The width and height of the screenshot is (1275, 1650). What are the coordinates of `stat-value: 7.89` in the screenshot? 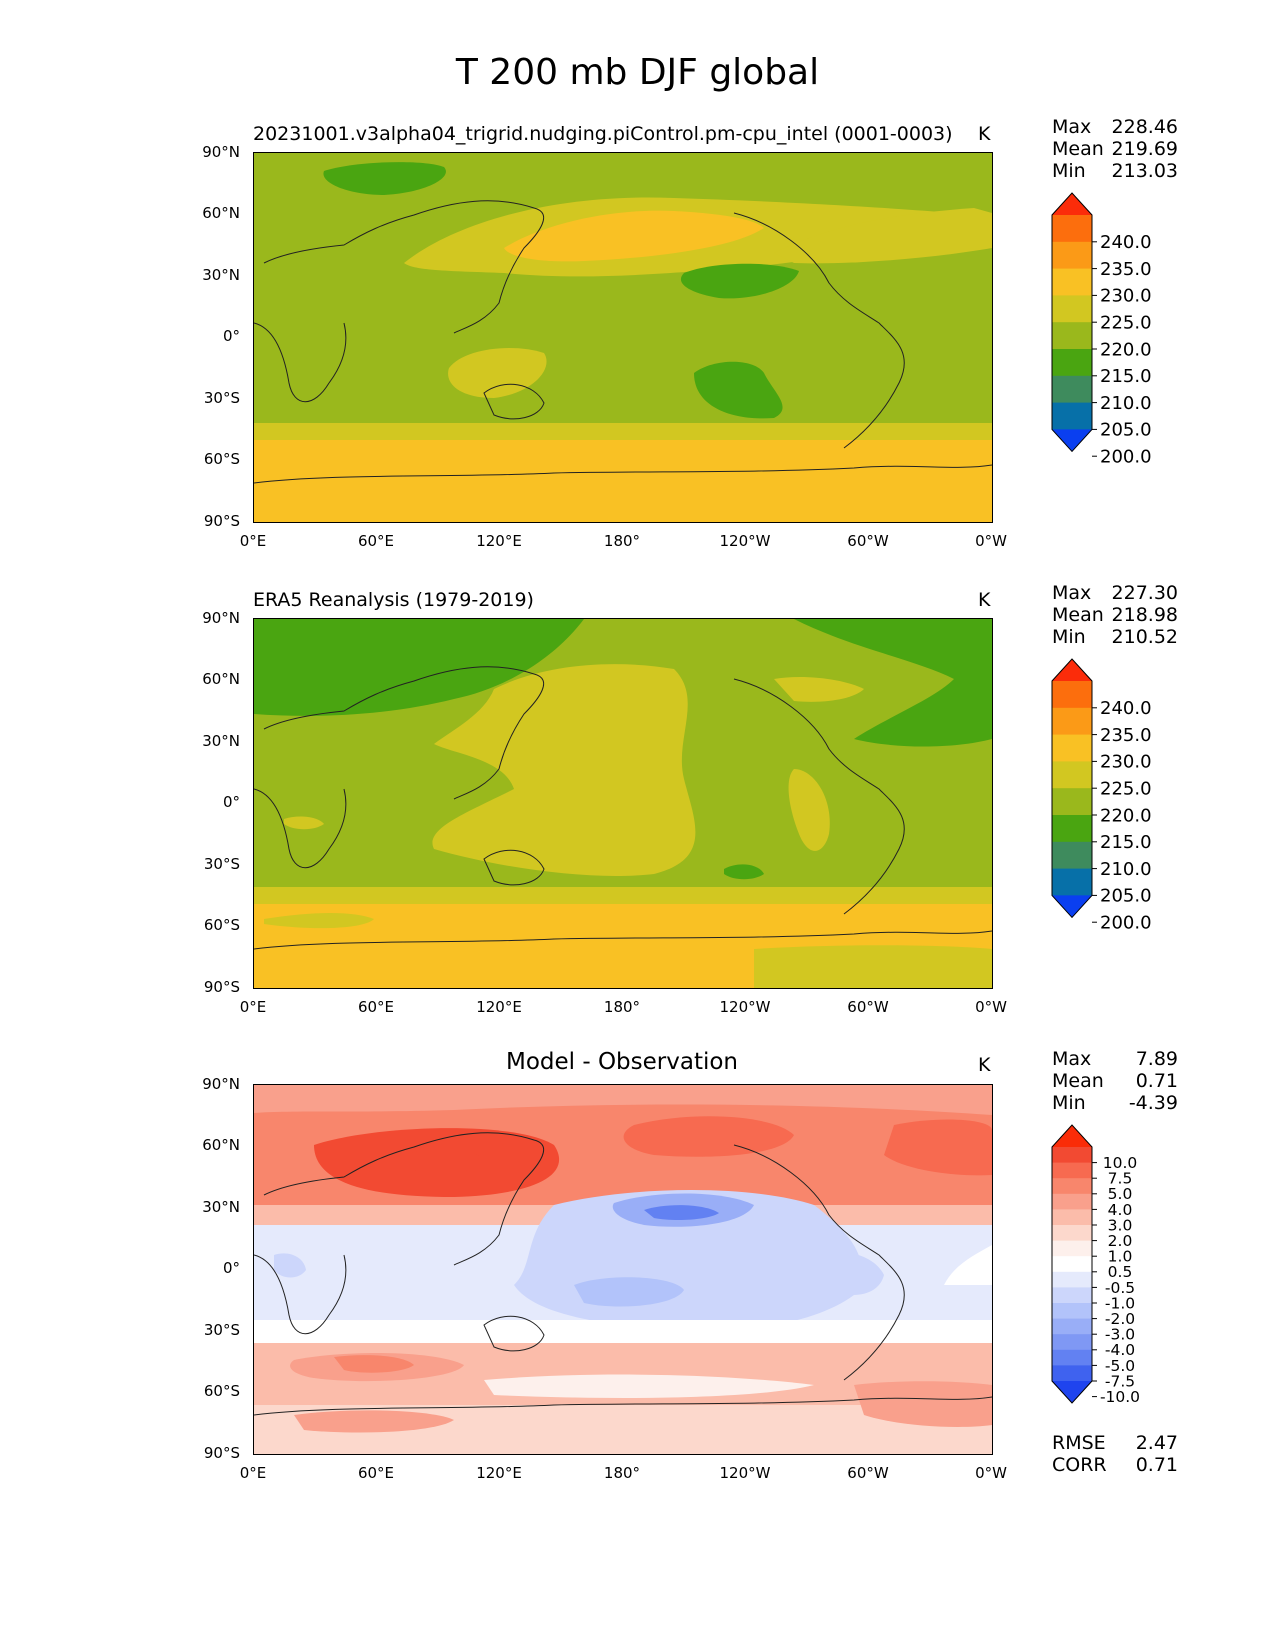 It's located at (1156, 1059).